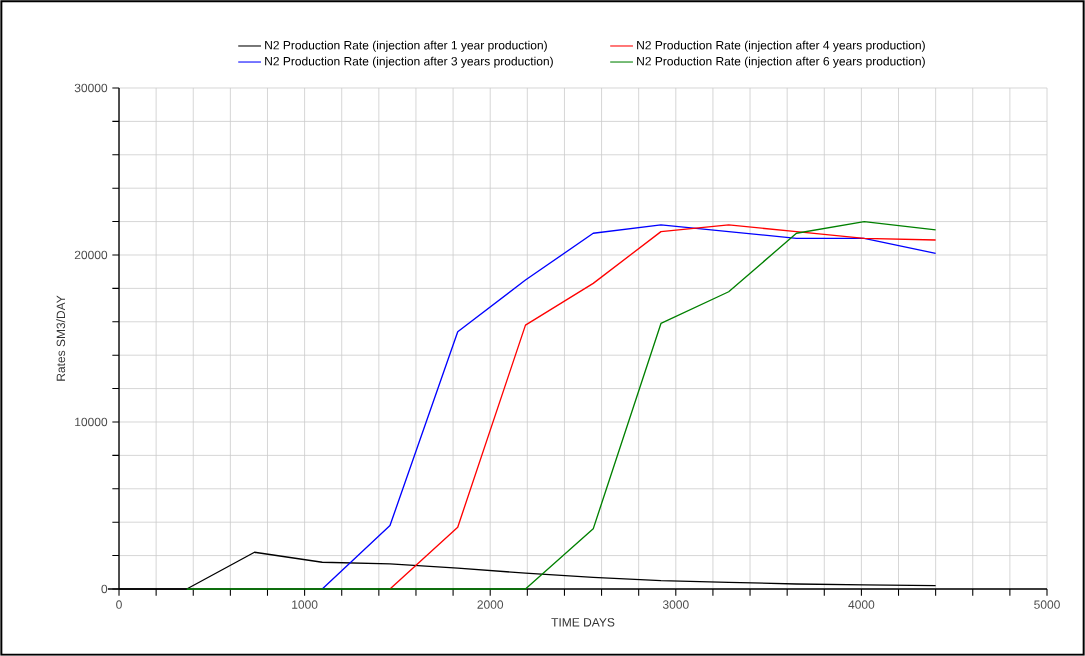 The image size is (1085, 656). What do you see at coordinates (91, 422) in the screenshot?
I see `y-tick-label: 10000` at bounding box center [91, 422].